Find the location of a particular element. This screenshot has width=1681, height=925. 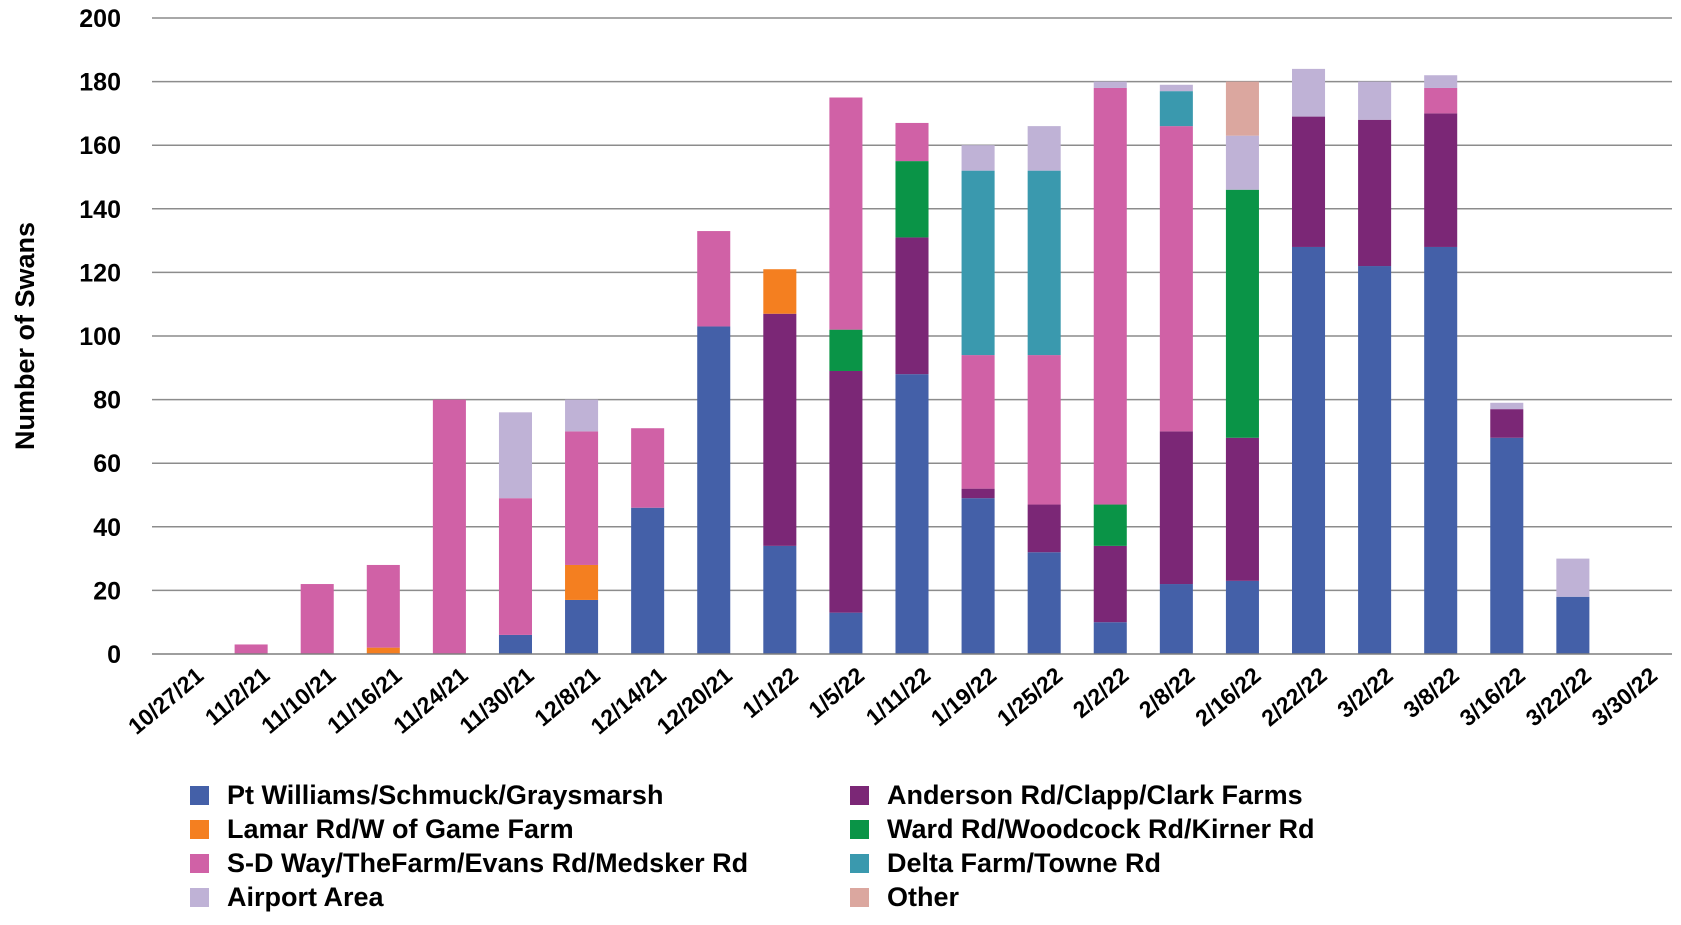

x-tick-label: 1/5/22 is located at coordinates (836, 692).